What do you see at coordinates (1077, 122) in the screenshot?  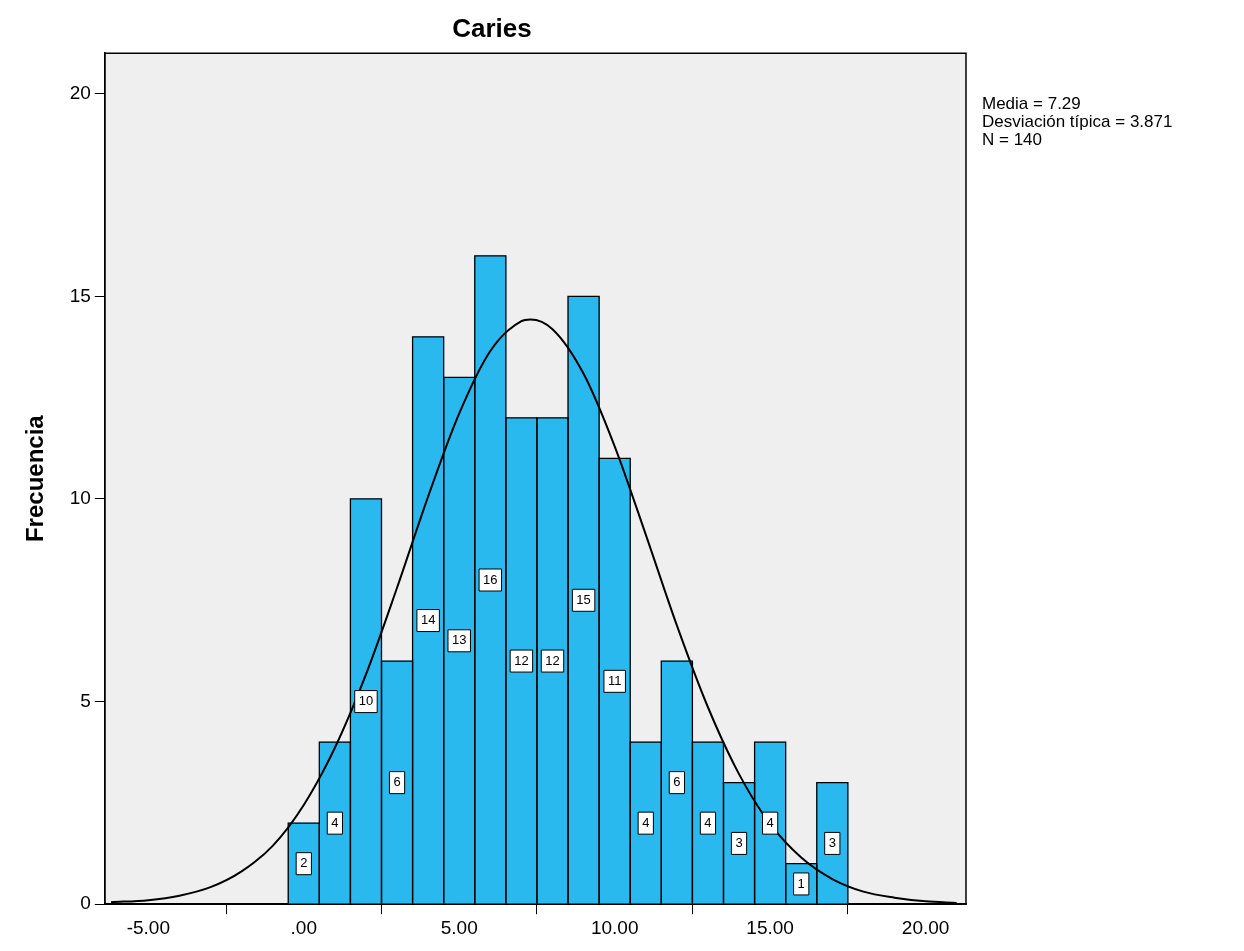 I see `text: Desviación típica = 3.871` at bounding box center [1077, 122].